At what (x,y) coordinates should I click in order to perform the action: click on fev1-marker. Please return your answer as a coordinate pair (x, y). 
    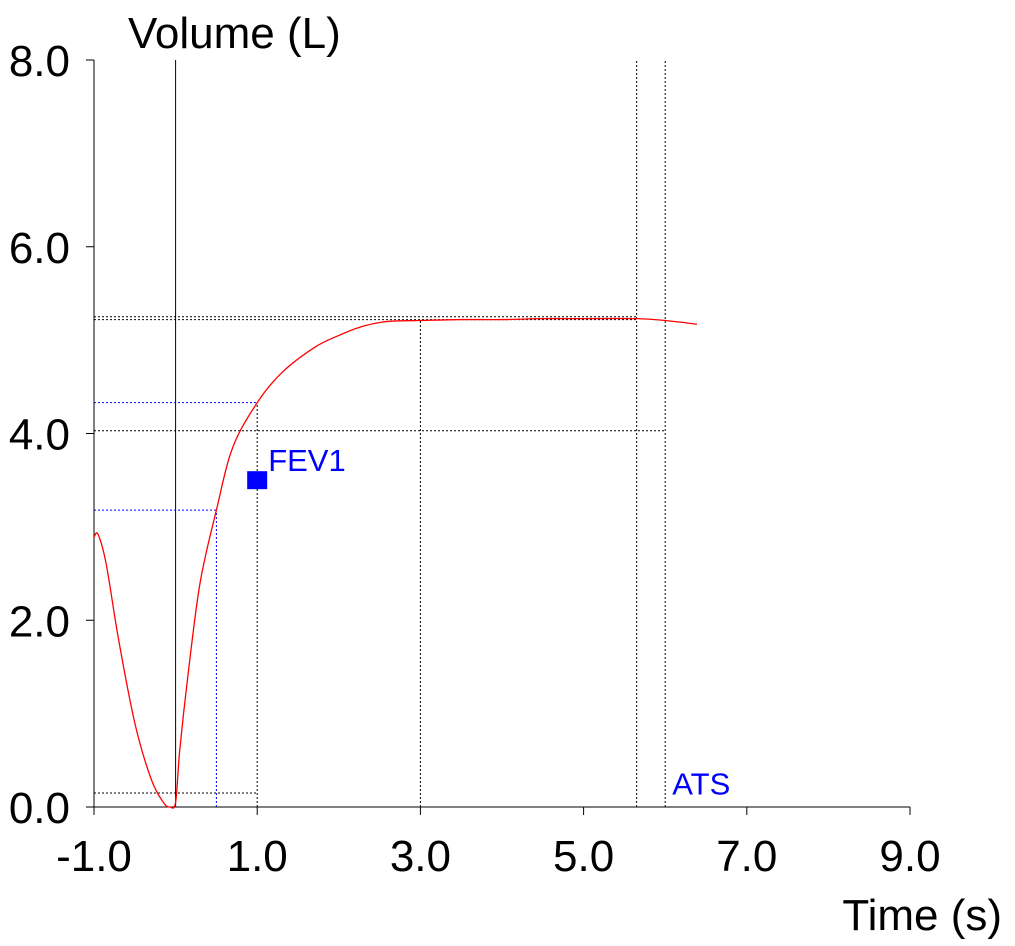
    Looking at the image, I should click on (257, 480).